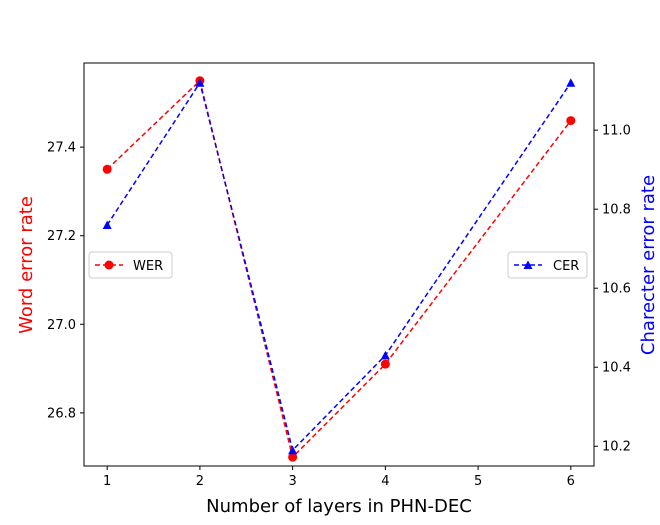 The height and width of the screenshot is (525, 660). I want to click on legend-wer: WER, so click(130, 265).